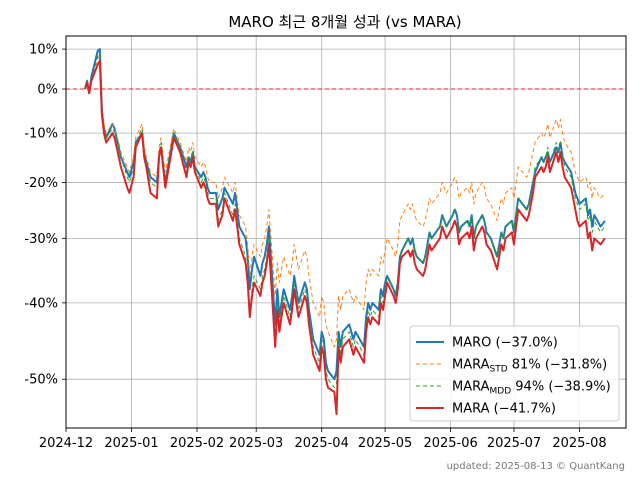 The height and width of the screenshot is (480, 640). Describe the element at coordinates (450, 443) in the screenshot. I see `x-tick-label: 2025-06` at that location.